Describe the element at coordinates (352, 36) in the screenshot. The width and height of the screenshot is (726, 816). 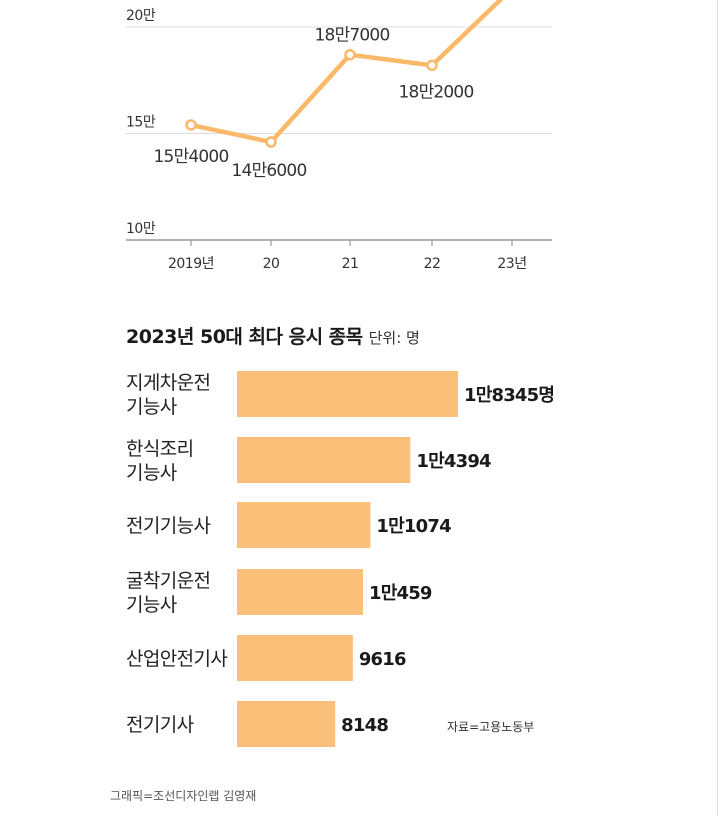
I see `data-label: 18만7000` at that location.